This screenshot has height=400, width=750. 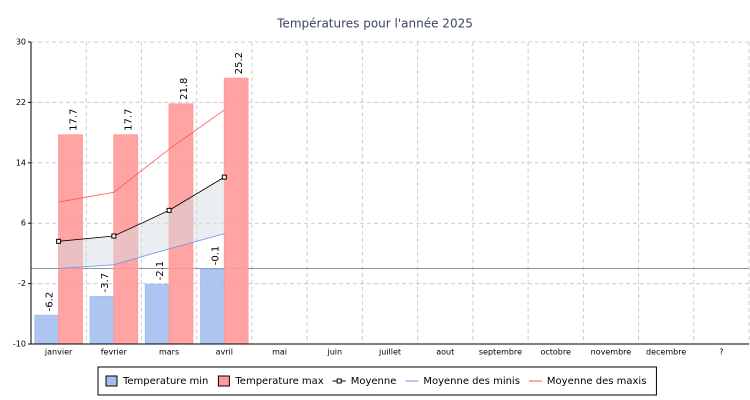 What do you see at coordinates (224, 352) in the screenshot?
I see `x-tick-label: avril` at bounding box center [224, 352].